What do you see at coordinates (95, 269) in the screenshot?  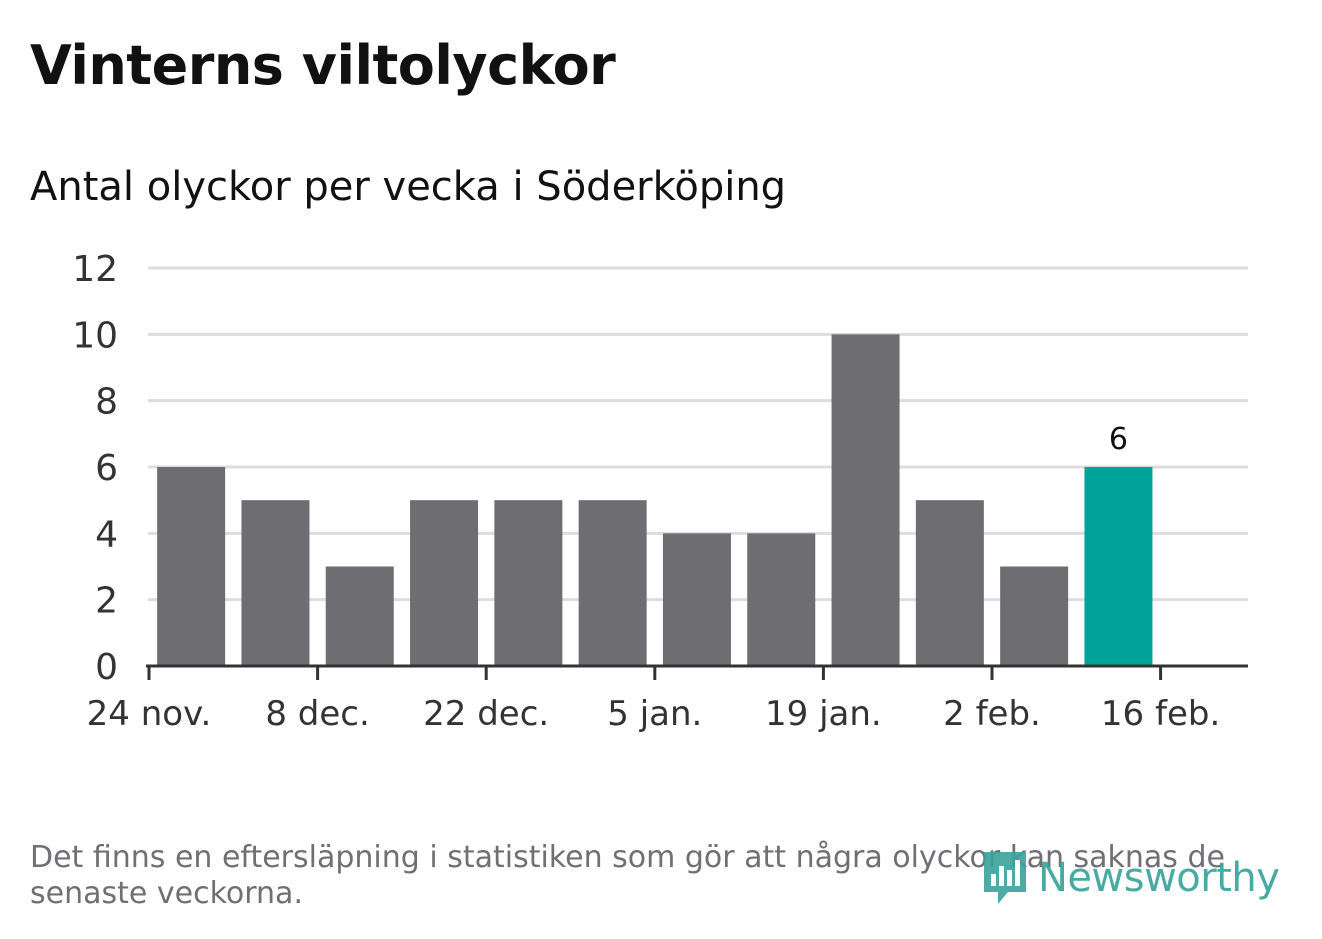 I see `y-tick-label: 12` at bounding box center [95, 269].